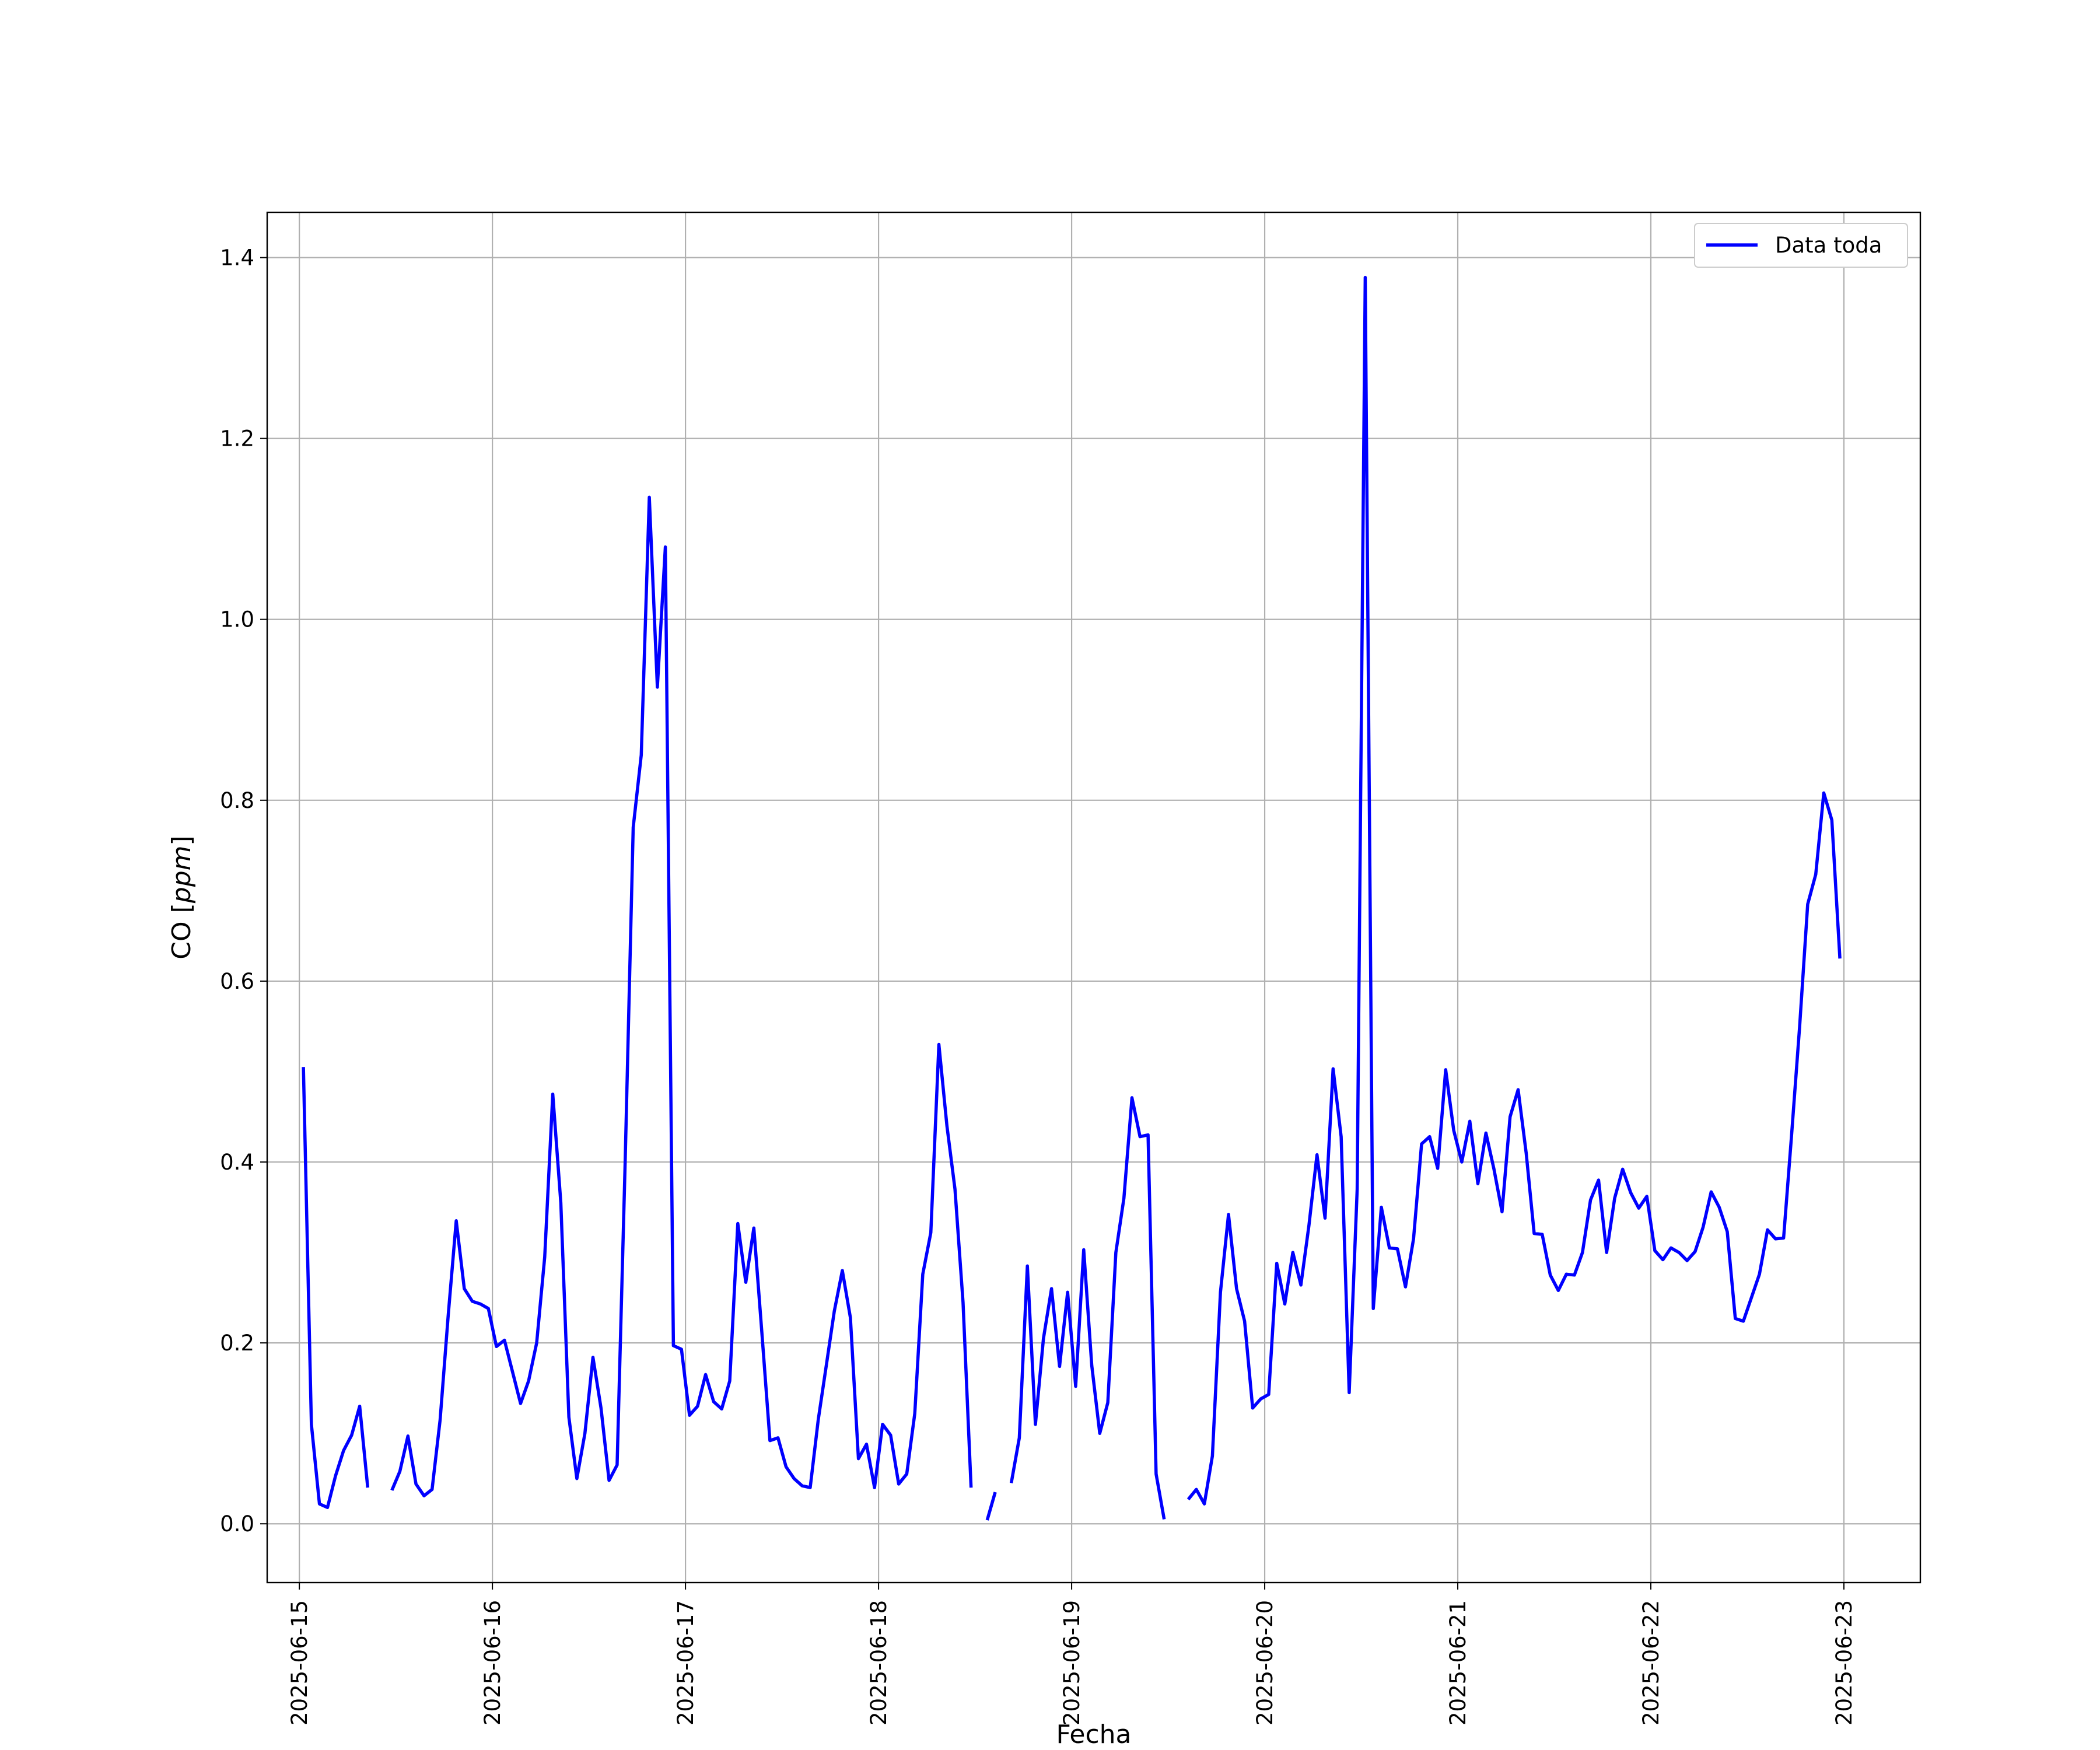 The height and width of the screenshot is (1750, 2100). I want to click on x-tick-label: 2025-06-22, so click(1651, 1663).